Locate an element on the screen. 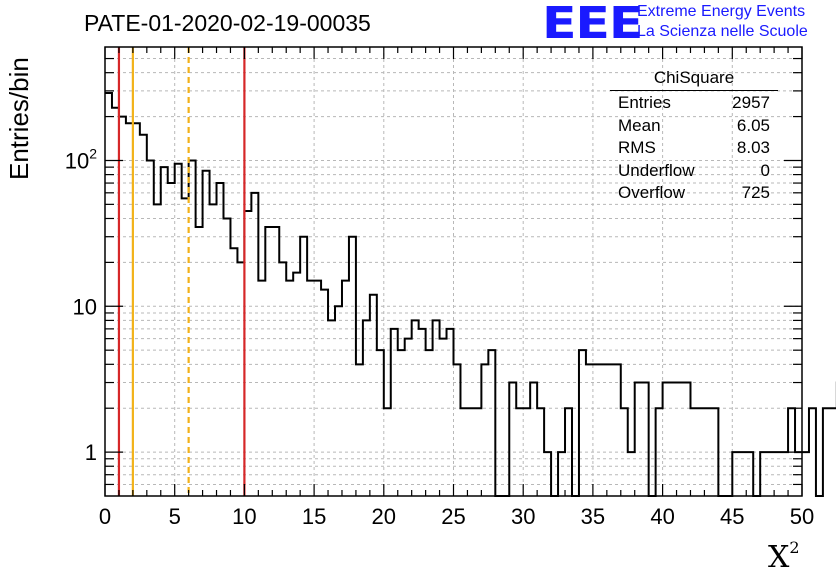 The height and width of the screenshot is (575, 836). stats-row-mean: Mean 6.05 is located at coordinates (694, 126).